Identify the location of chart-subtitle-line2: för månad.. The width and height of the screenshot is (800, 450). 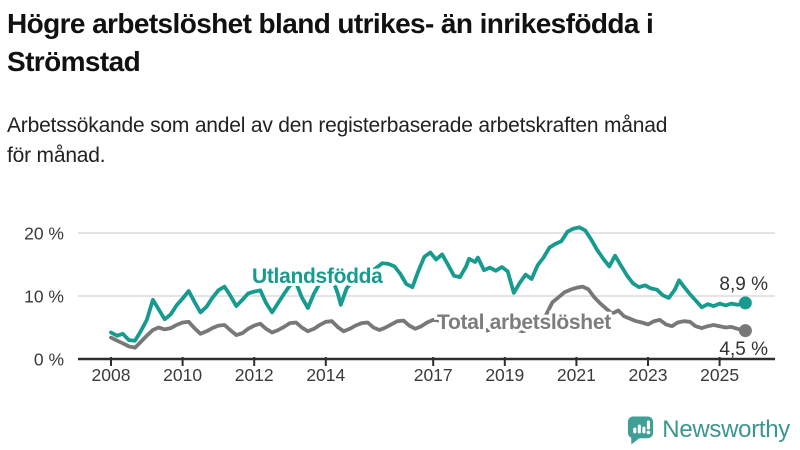
(56, 155).